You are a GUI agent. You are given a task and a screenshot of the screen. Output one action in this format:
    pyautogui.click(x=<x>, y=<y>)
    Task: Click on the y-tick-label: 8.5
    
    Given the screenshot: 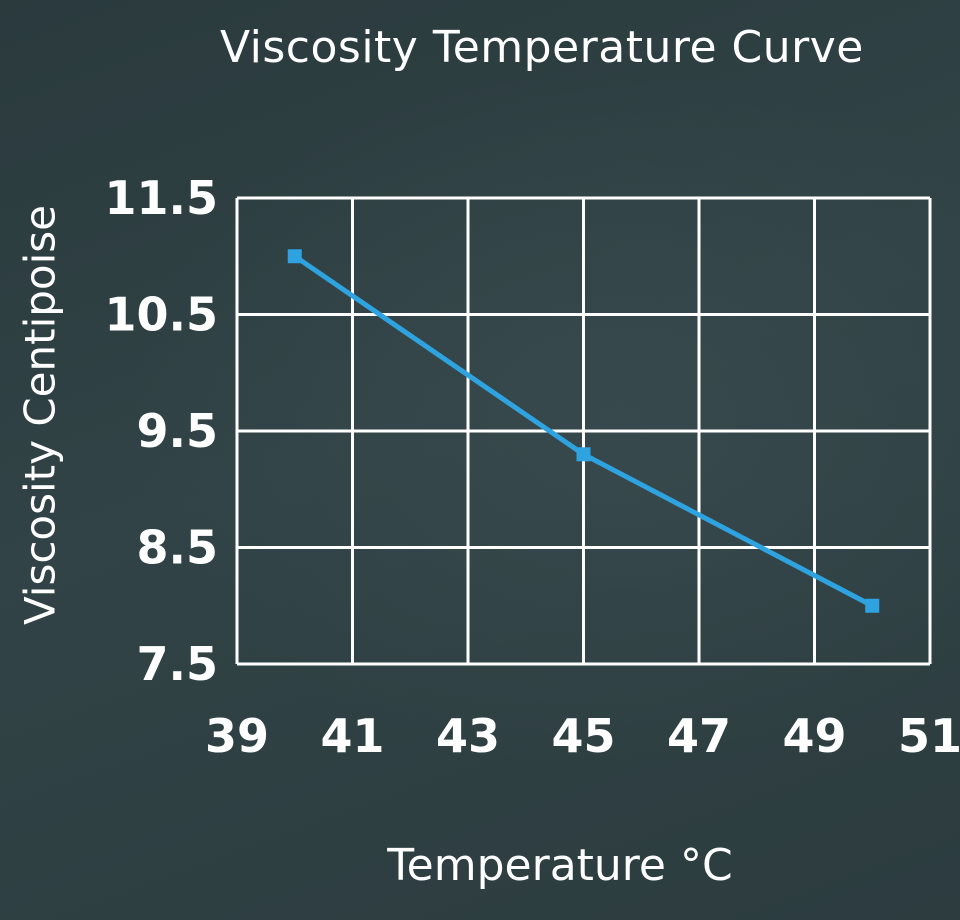 What is the action you would take?
    pyautogui.click(x=178, y=548)
    